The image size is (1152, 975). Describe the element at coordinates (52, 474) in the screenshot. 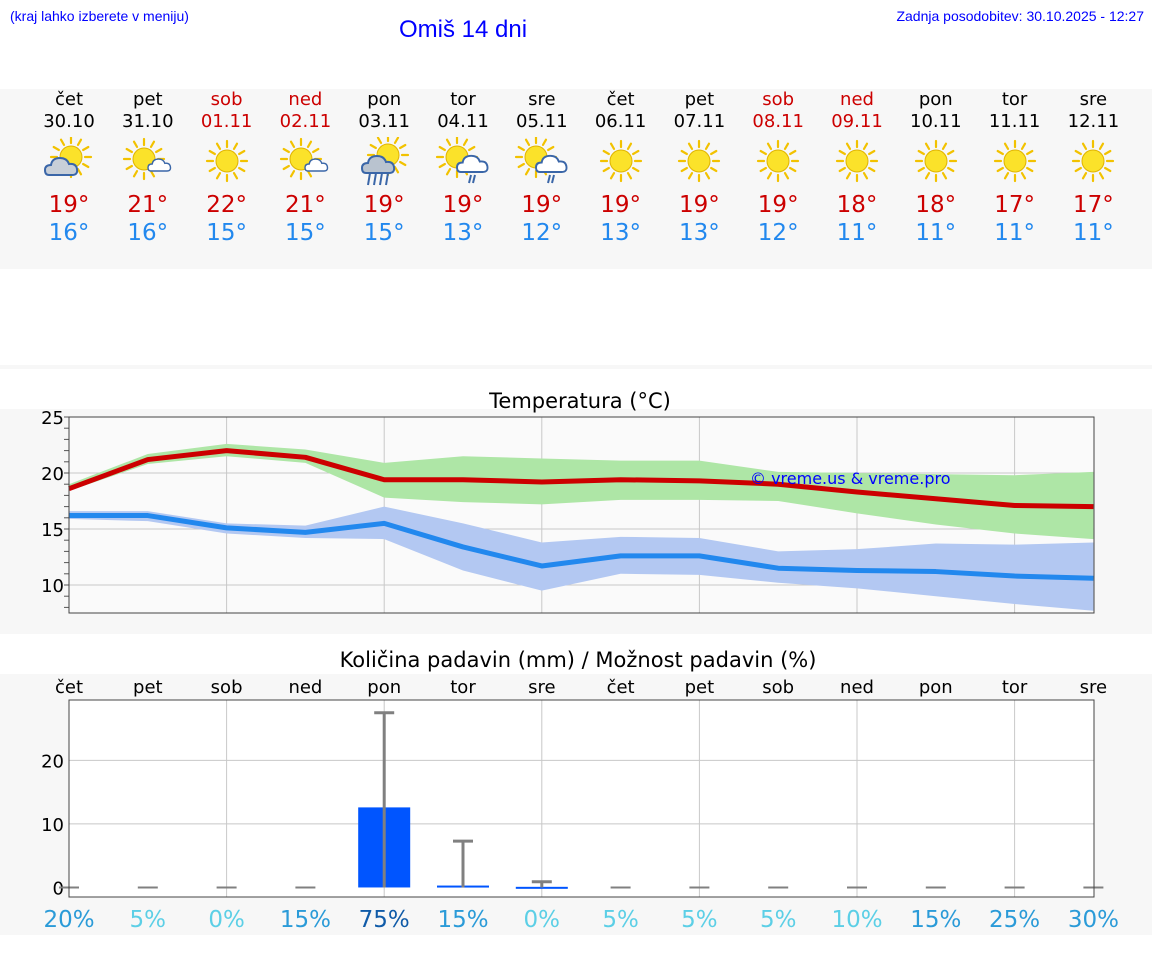

I see `y-tick-label: 20` at that location.